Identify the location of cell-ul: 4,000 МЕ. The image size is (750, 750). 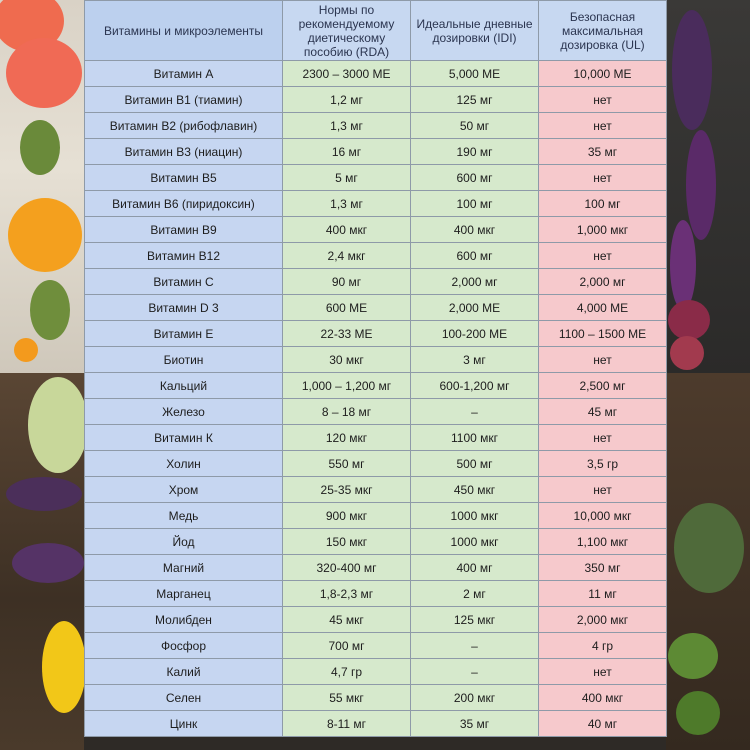
(602, 307).